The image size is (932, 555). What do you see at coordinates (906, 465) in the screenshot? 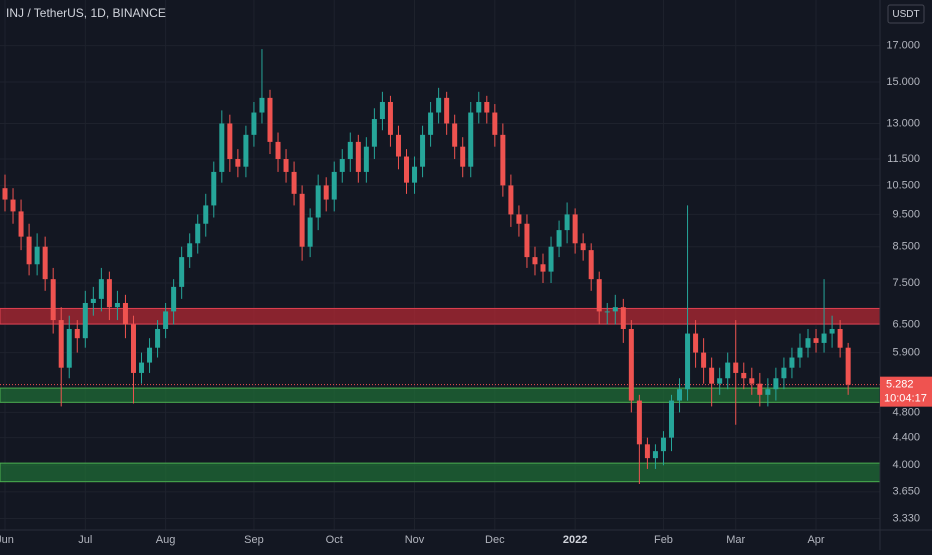
I see `y-tick-label: 4.000` at bounding box center [906, 465].